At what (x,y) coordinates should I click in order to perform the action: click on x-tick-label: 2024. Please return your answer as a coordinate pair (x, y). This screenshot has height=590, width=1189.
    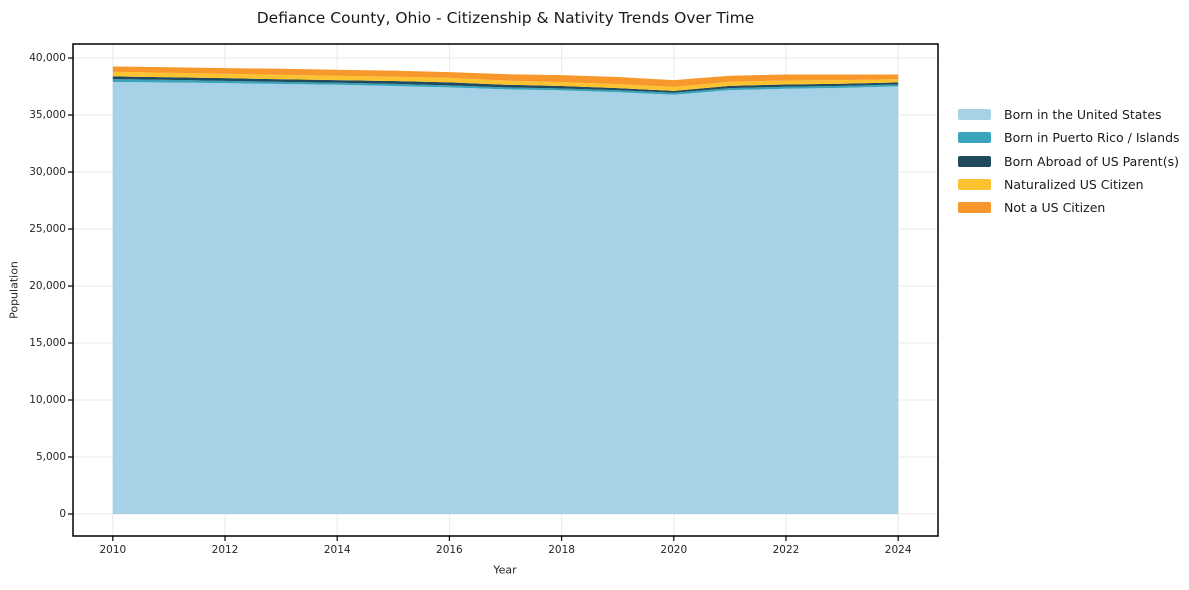
    Looking at the image, I should click on (898, 550).